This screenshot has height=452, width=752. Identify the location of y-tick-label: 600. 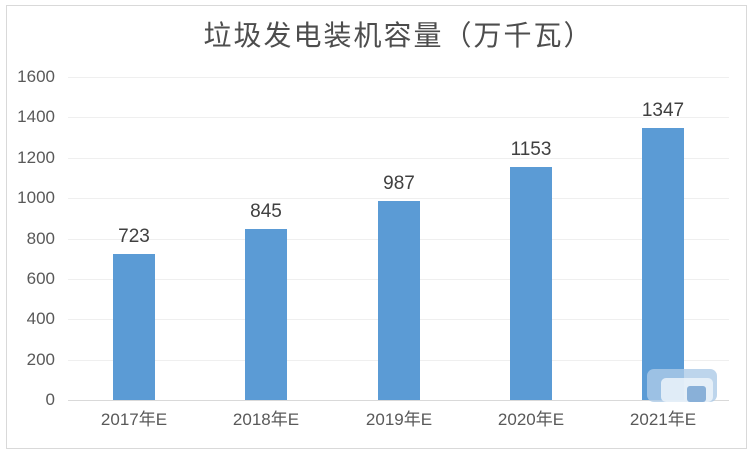
(40, 278).